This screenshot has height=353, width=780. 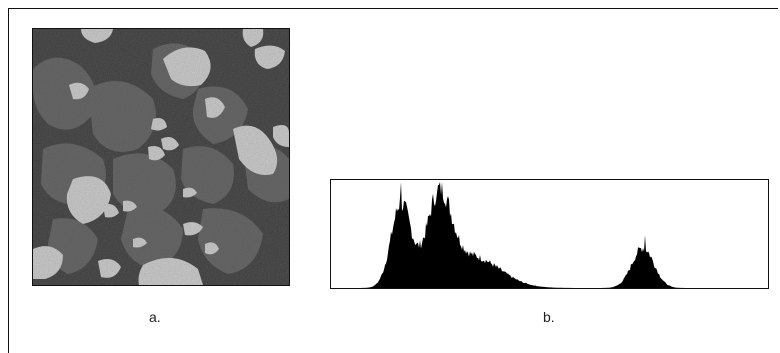 What do you see at coordinates (155, 317) in the screenshot?
I see `caption-a: a.` at bounding box center [155, 317].